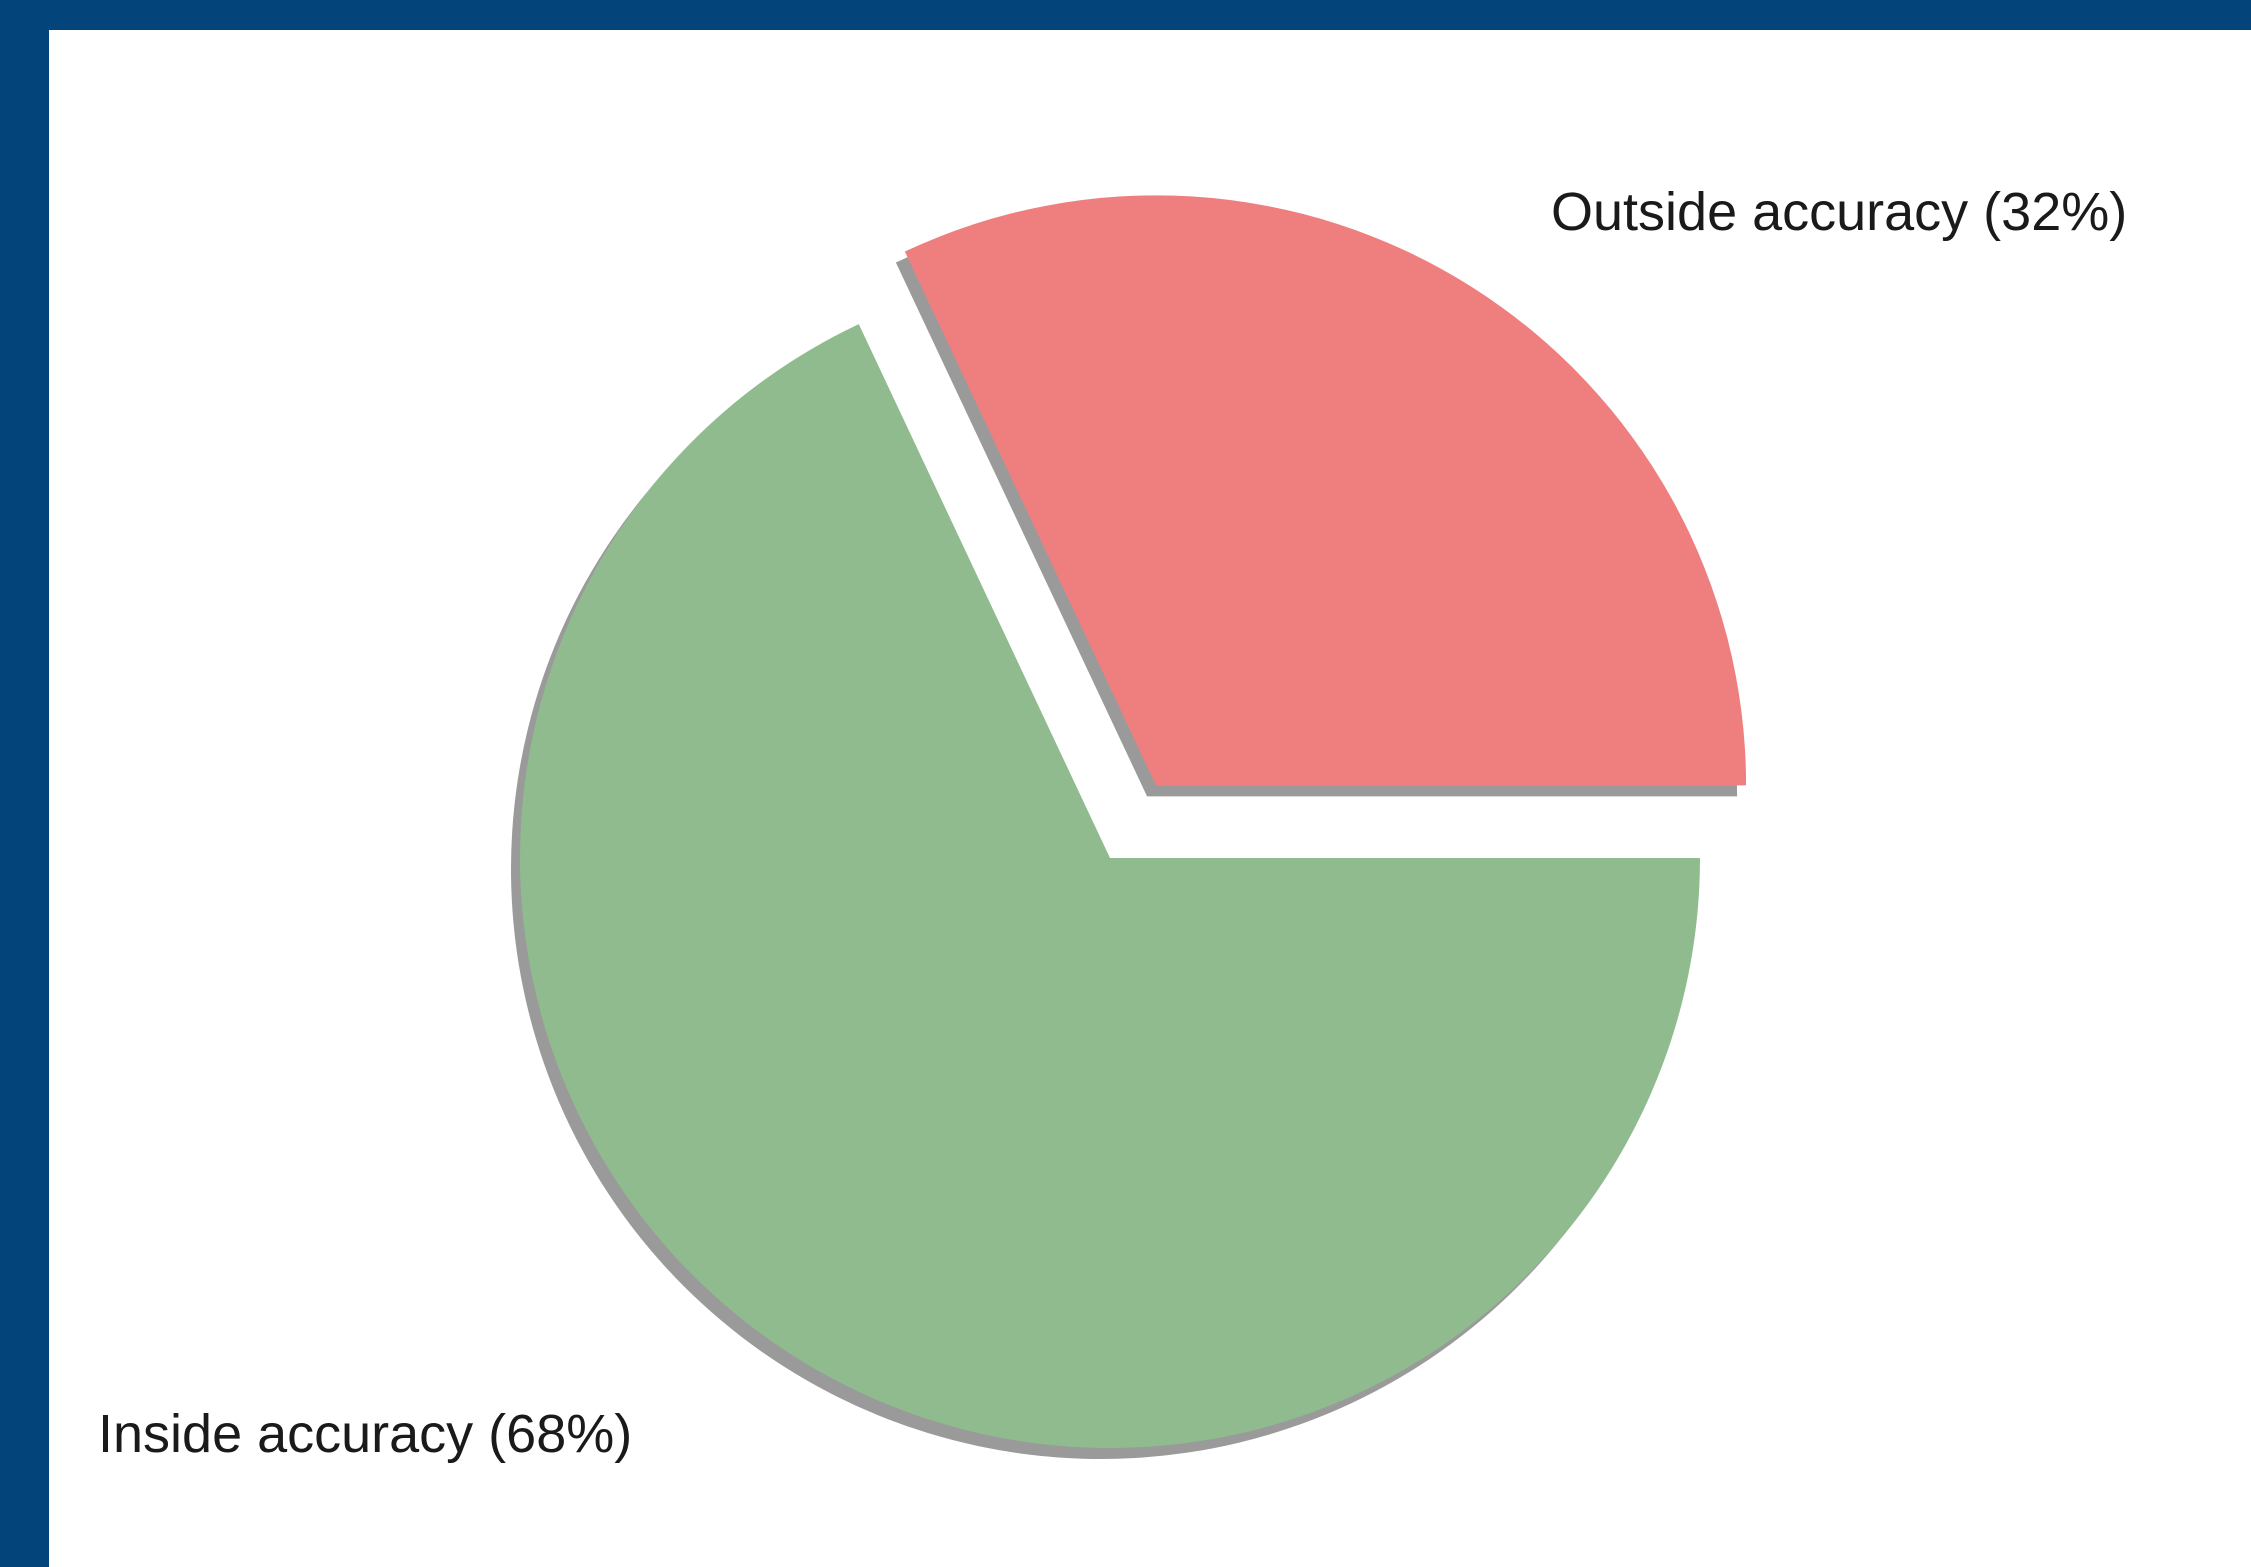 Image resolution: width=2251 pixels, height=1567 pixels. Describe the element at coordinates (1325, 490) in the screenshot. I see `outside-accuracy-slice` at that location.